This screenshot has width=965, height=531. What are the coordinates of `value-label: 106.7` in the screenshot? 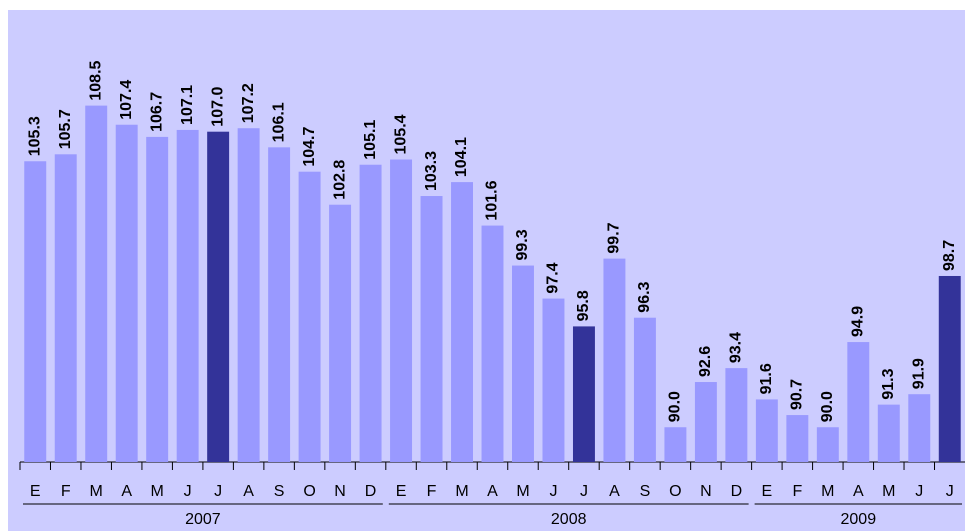 It's located at (156, 112).